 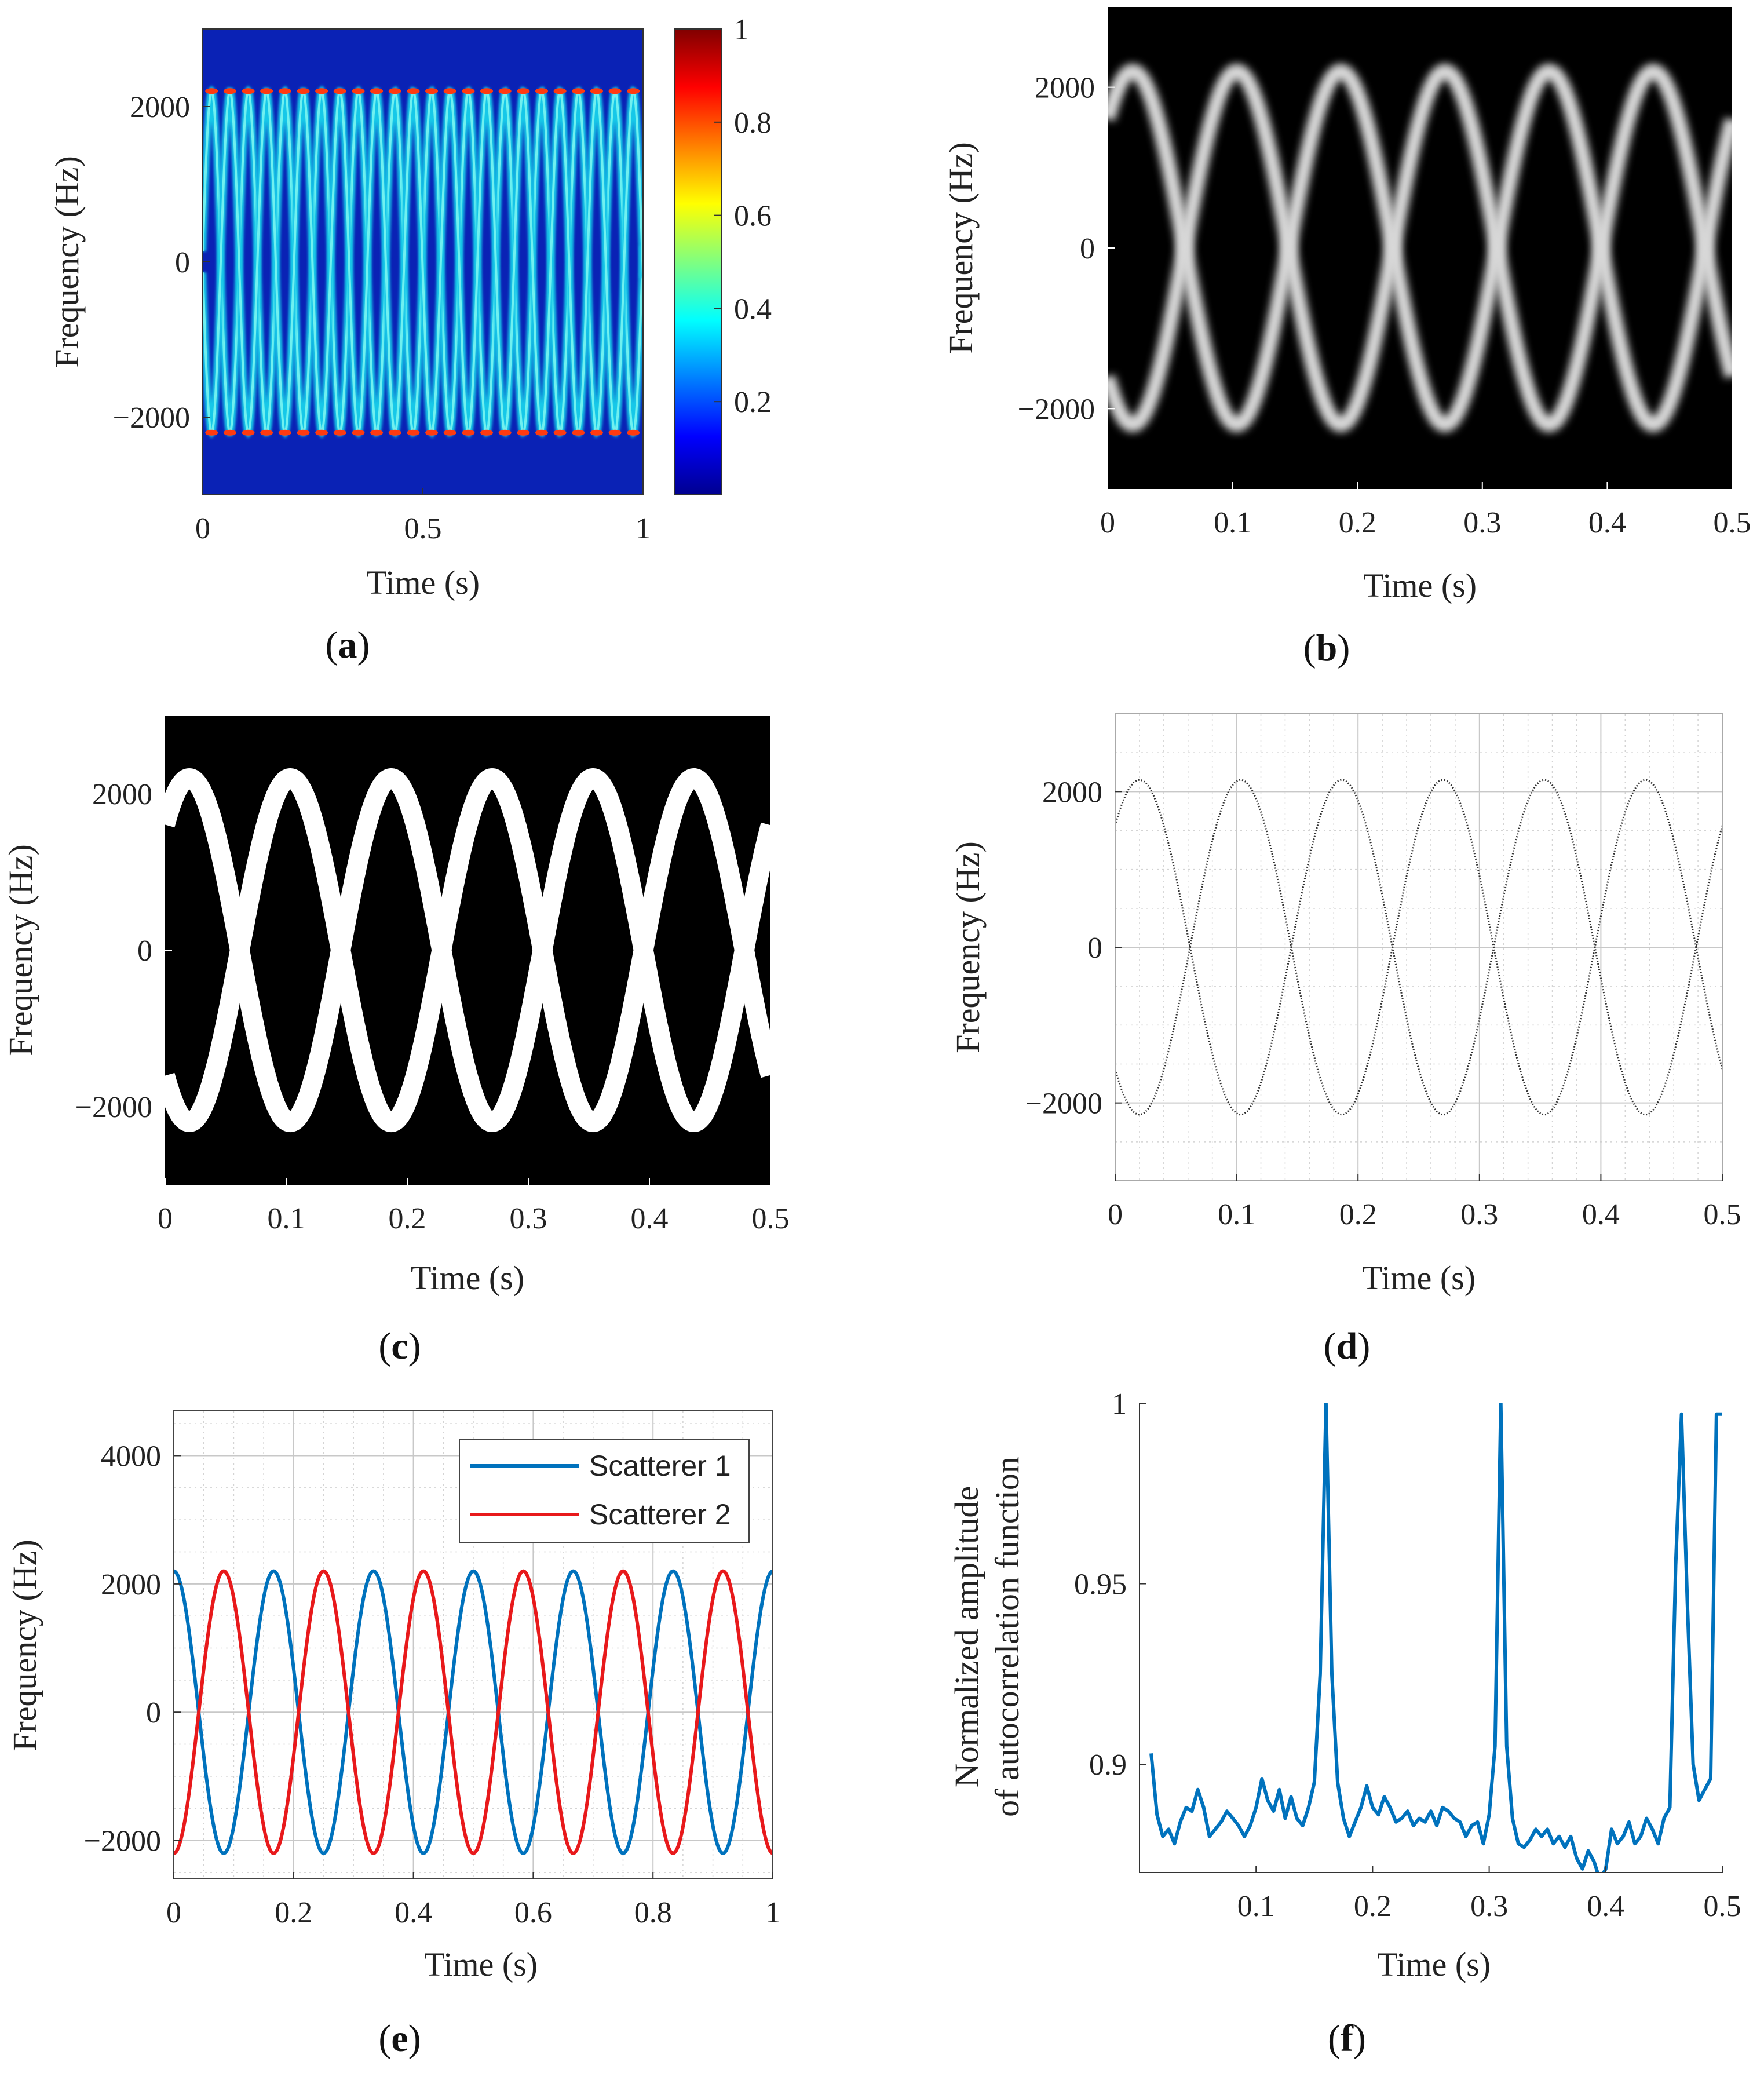 What do you see at coordinates (1436, 1638) in the screenshot?
I see `autocorr-line` at bounding box center [1436, 1638].